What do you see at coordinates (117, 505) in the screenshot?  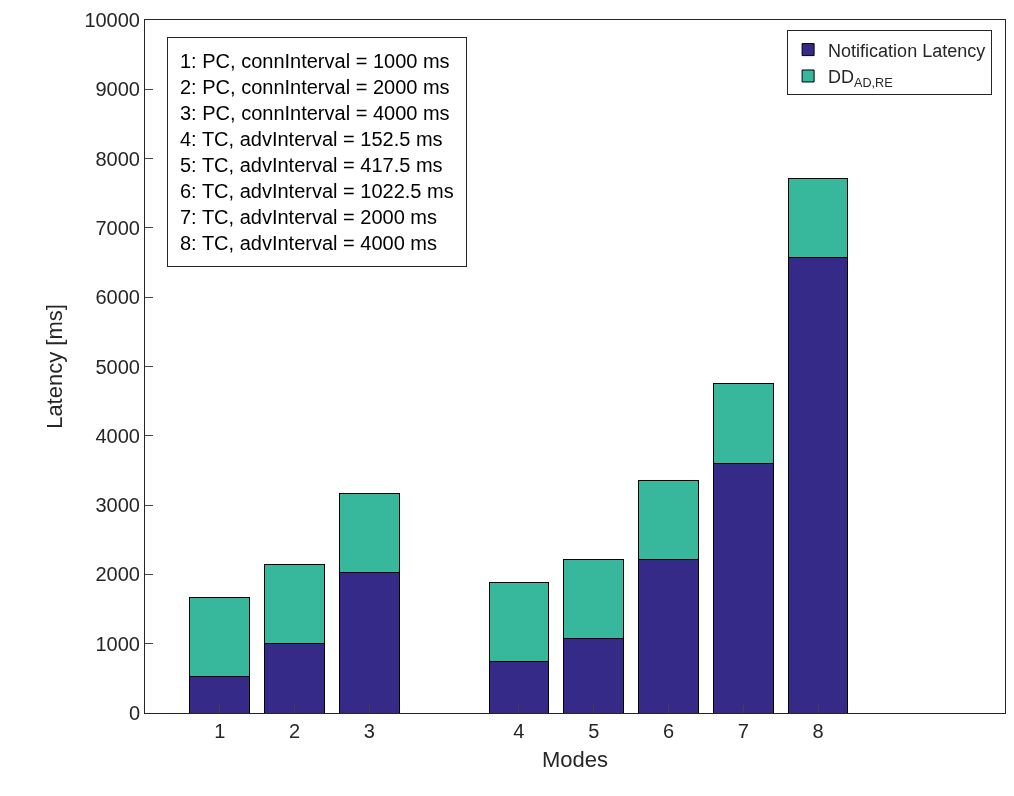 I see `y-tick-label: 3000` at bounding box center [117, 505].